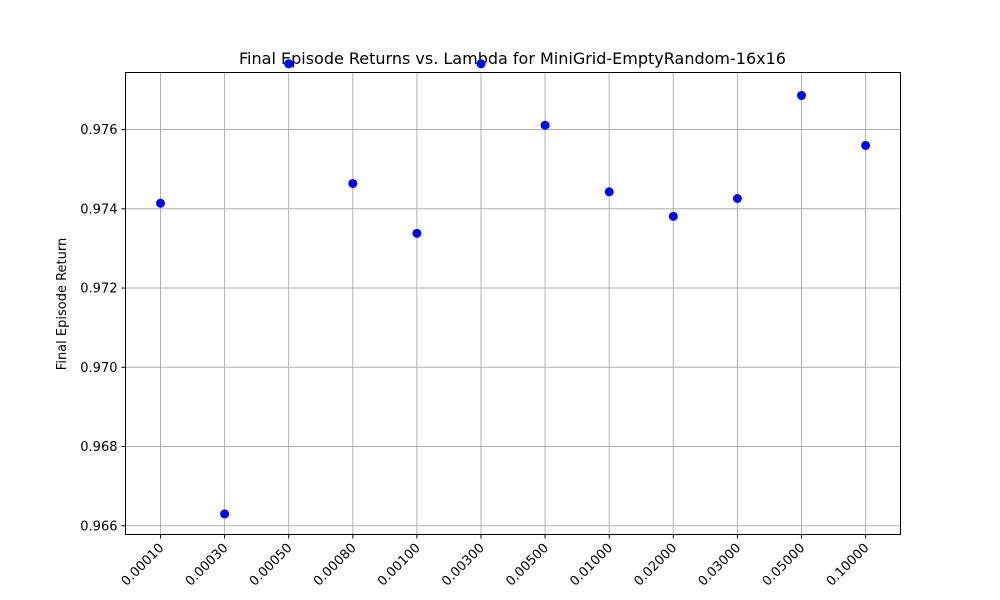 The height and width of the screenshot is (600, 1000). I want to click on x-tick-label: 0.00030, so click(207, 565).